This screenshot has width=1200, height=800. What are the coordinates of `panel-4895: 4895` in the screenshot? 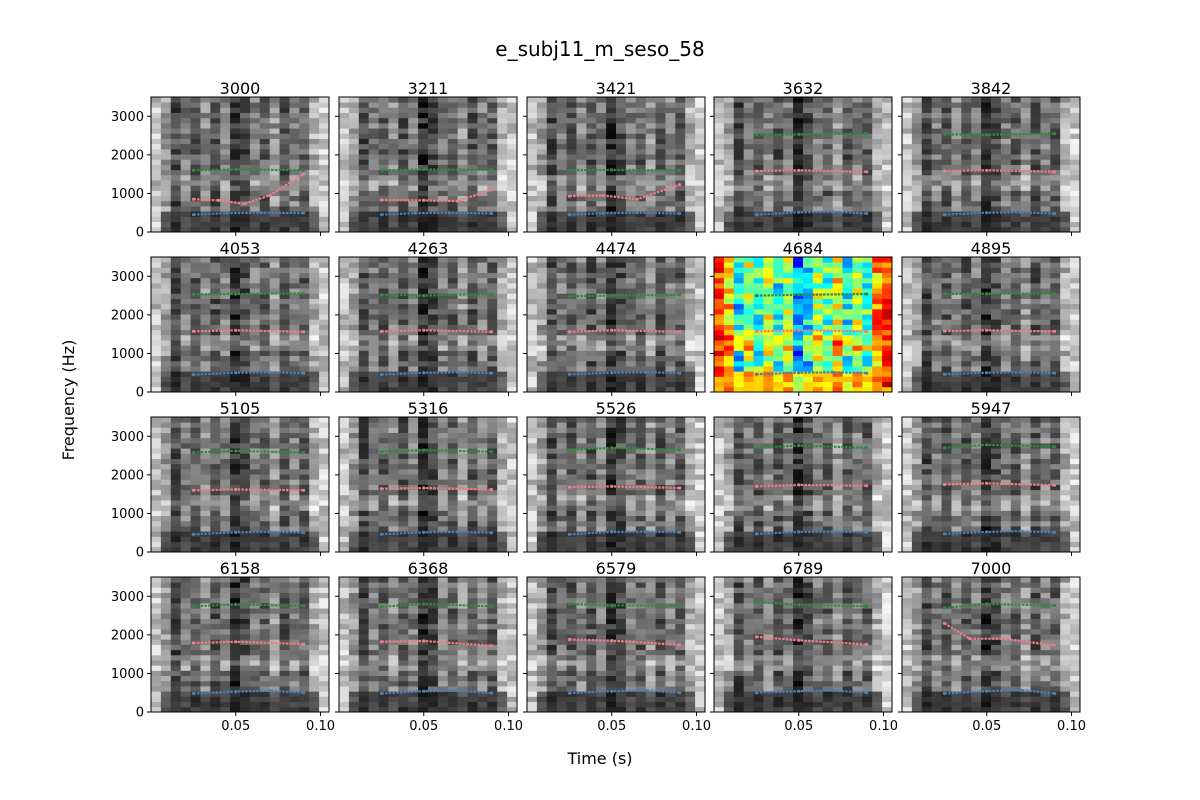 It's located at (989, 317).